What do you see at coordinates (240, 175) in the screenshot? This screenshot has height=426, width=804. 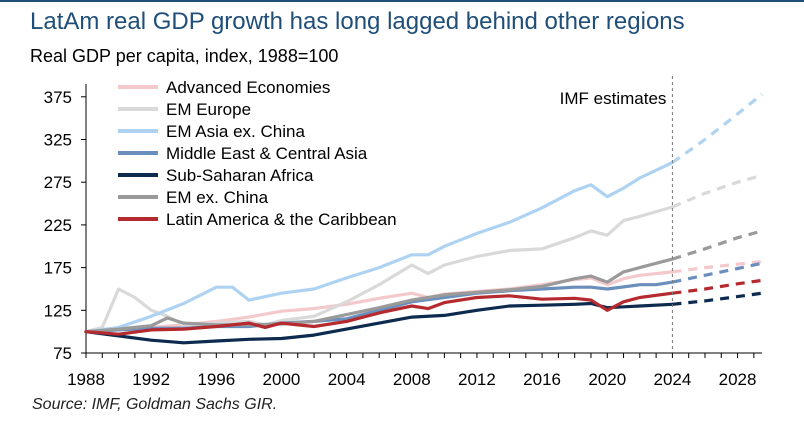 I see `legend-label-4: Sub-Saharan Africa` at bounding box center [240, 175].